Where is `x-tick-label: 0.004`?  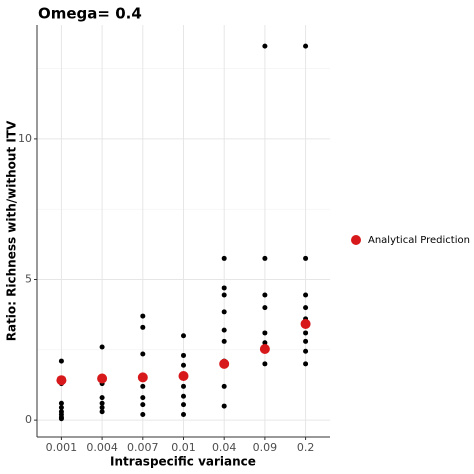 x-tick-label: 0.004 is located at coordinates (102, 447).